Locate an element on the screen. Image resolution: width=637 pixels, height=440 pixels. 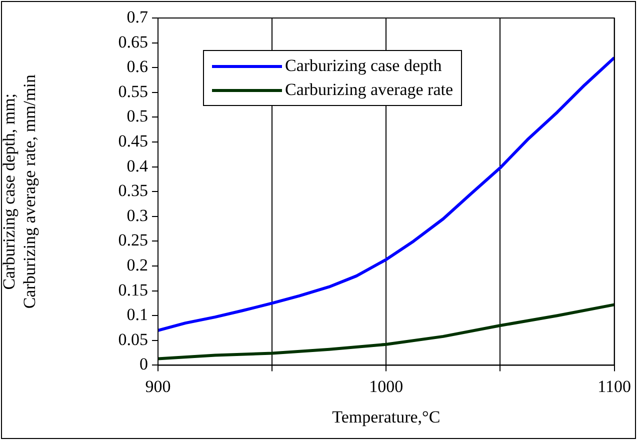
y-tick-label: 0.15 is located at coordinates (133, 290).